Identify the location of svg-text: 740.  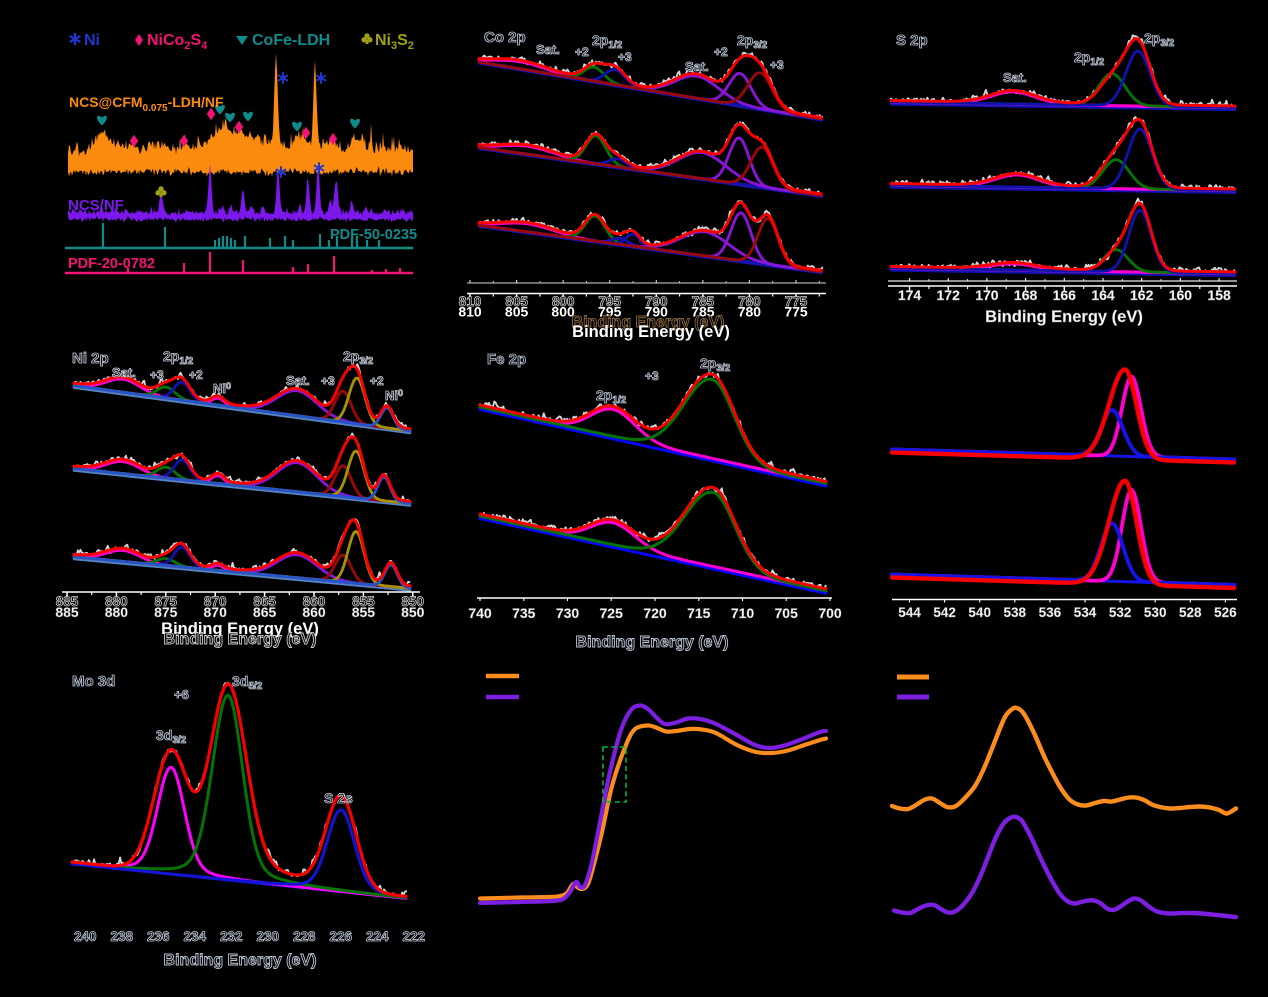
(480, 613).